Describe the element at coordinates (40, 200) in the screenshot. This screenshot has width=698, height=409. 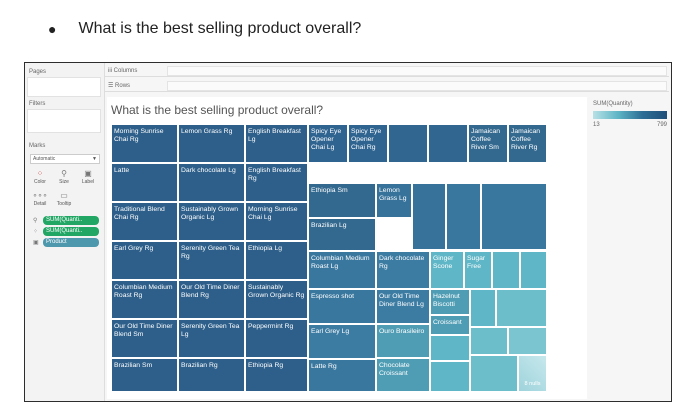
I see `detail-button: ∘∘∘ Detail` at that location.